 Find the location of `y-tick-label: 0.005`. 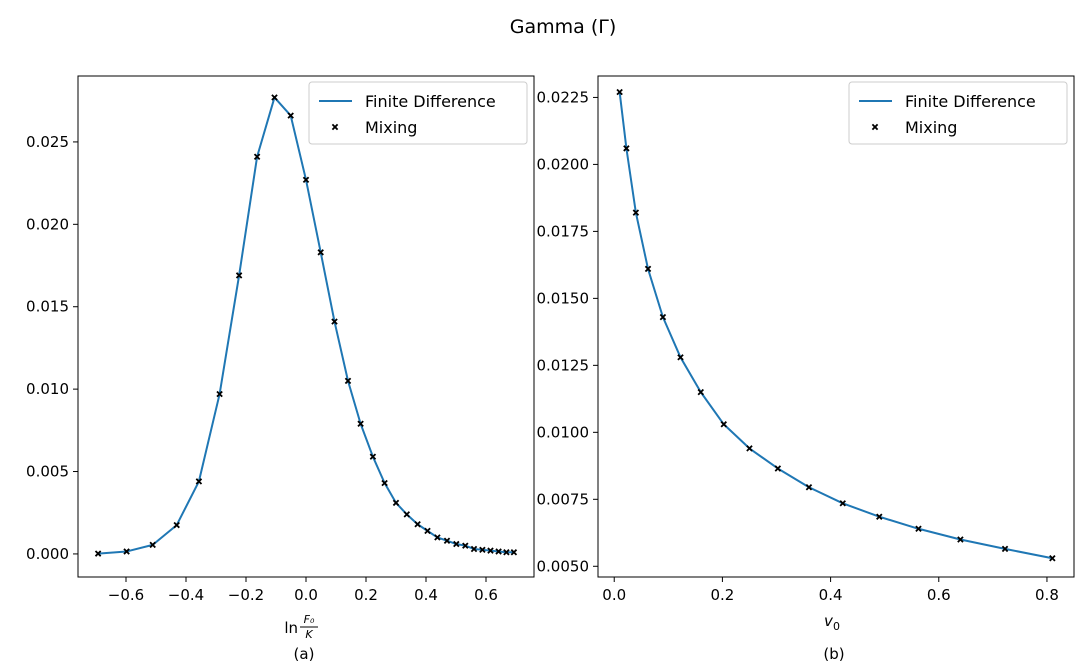

y-tick-label: 0.005 is located at coordinates (47, 472).